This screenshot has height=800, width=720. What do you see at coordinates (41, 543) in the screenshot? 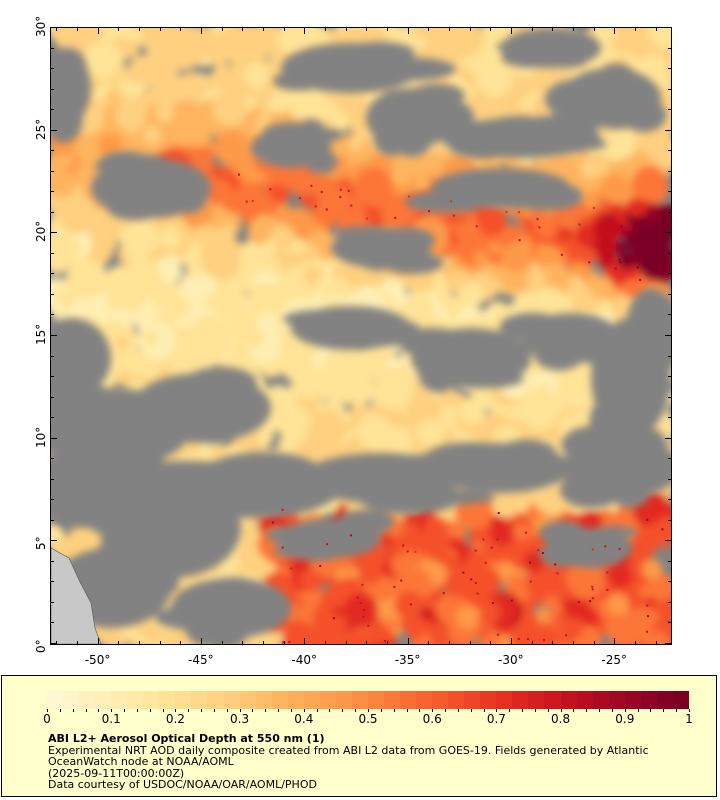
I see `lat-label: 5°` at bounding box center [41, 543].